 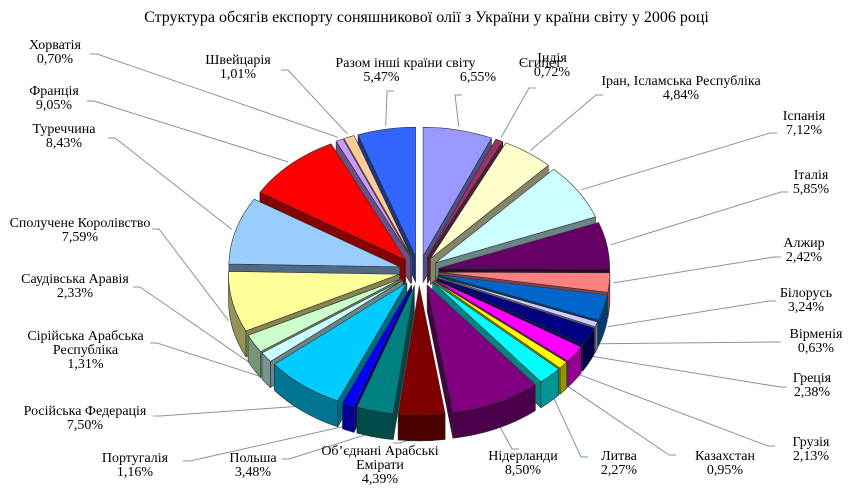 What do you see at coordinates (619, 463) in the screenshot?
I see `pie-label-lithuania: Литва 2,27%` at bounding box center [619, 463].